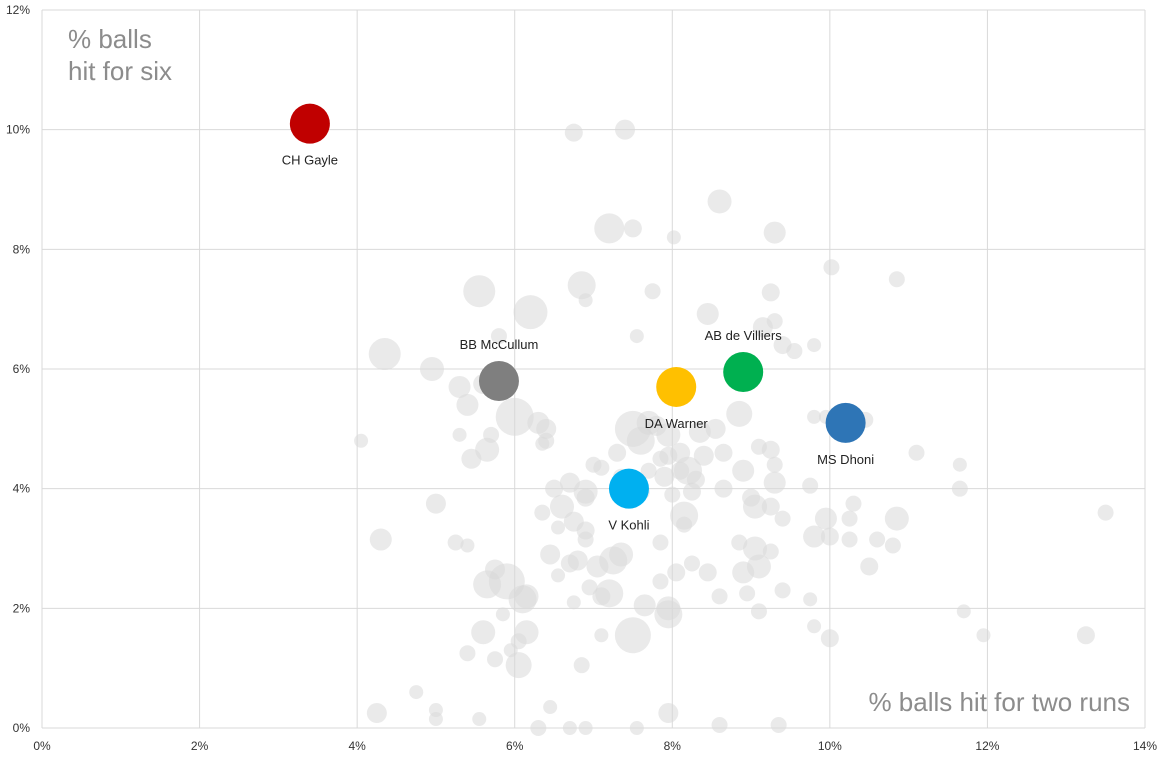 This screenshot has width=1160, height=760. What do you see at coordinates (743, 371) in the screenshot?
I see `point-ab-de-villiers` at bounding box center [743, 371].